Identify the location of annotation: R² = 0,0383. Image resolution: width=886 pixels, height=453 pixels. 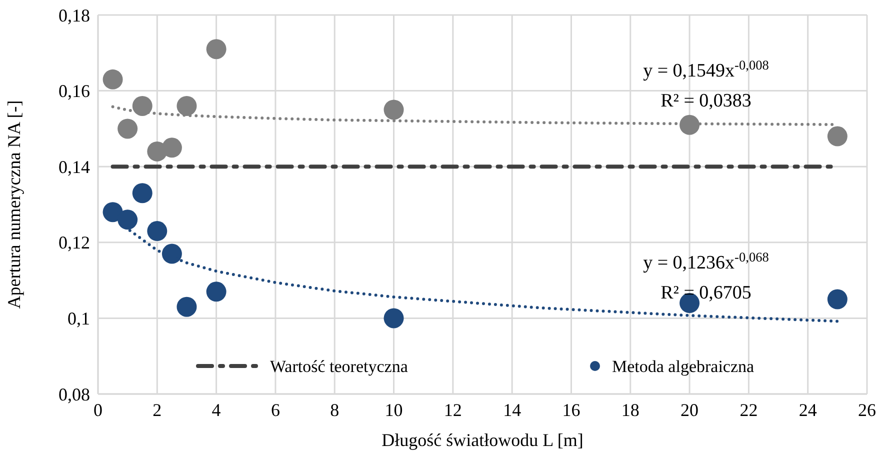
(706, 101).